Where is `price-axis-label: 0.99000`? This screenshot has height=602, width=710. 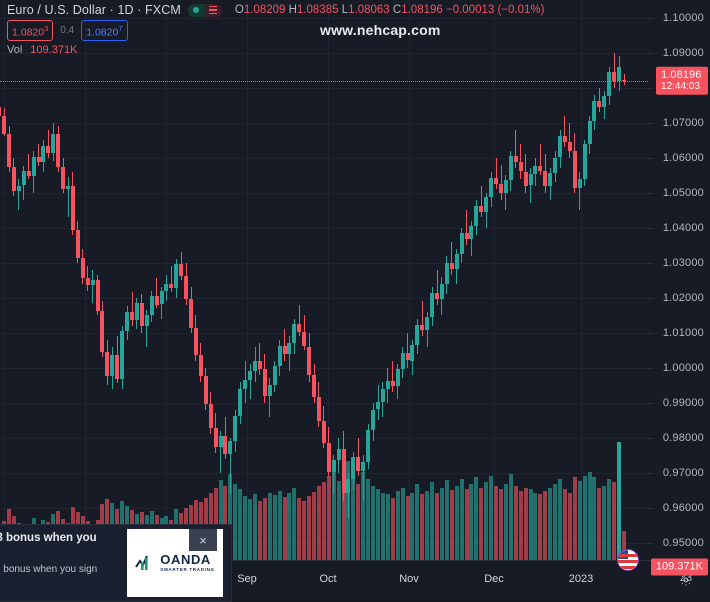
price-axis-label: 0.99000 is located at coordinates (683, 402).